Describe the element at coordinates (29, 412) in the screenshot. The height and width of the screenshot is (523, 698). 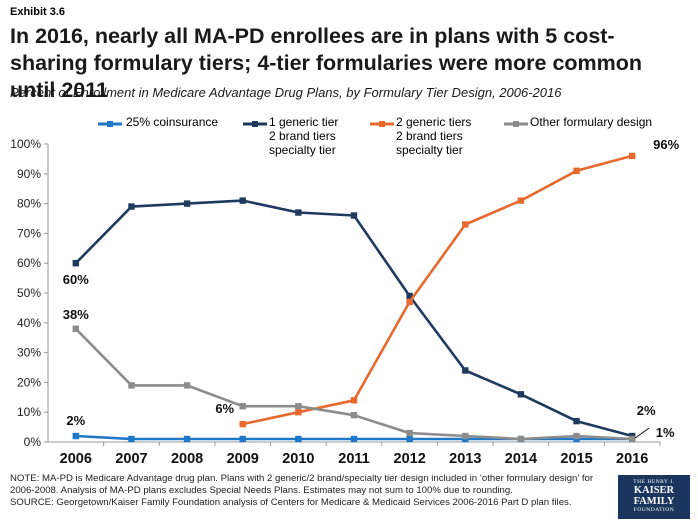
I see `y-tick-label: 10%` at that location.